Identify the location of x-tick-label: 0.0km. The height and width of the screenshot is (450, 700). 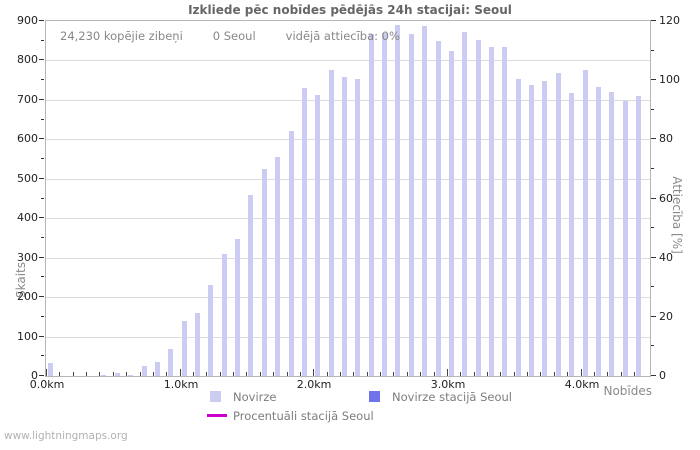
(47, 384).